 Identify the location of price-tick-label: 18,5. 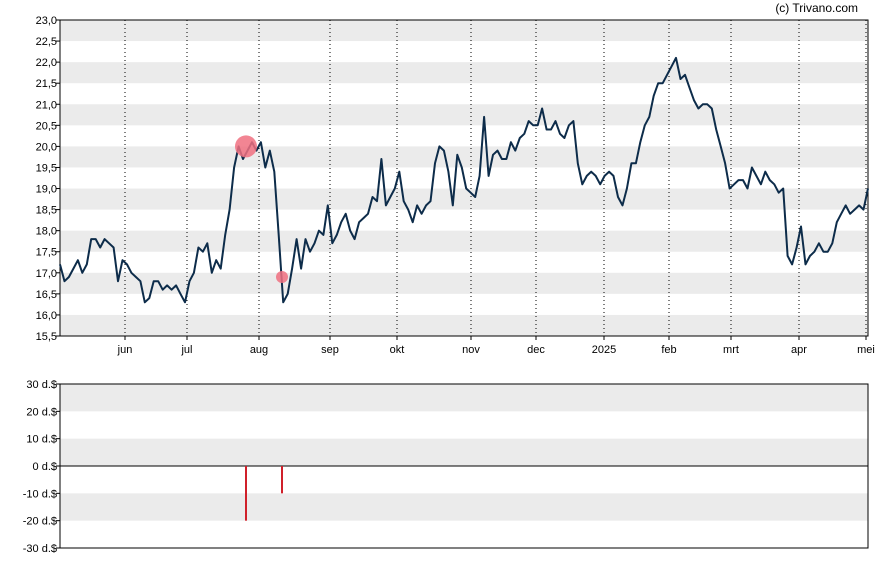
(46, 211).